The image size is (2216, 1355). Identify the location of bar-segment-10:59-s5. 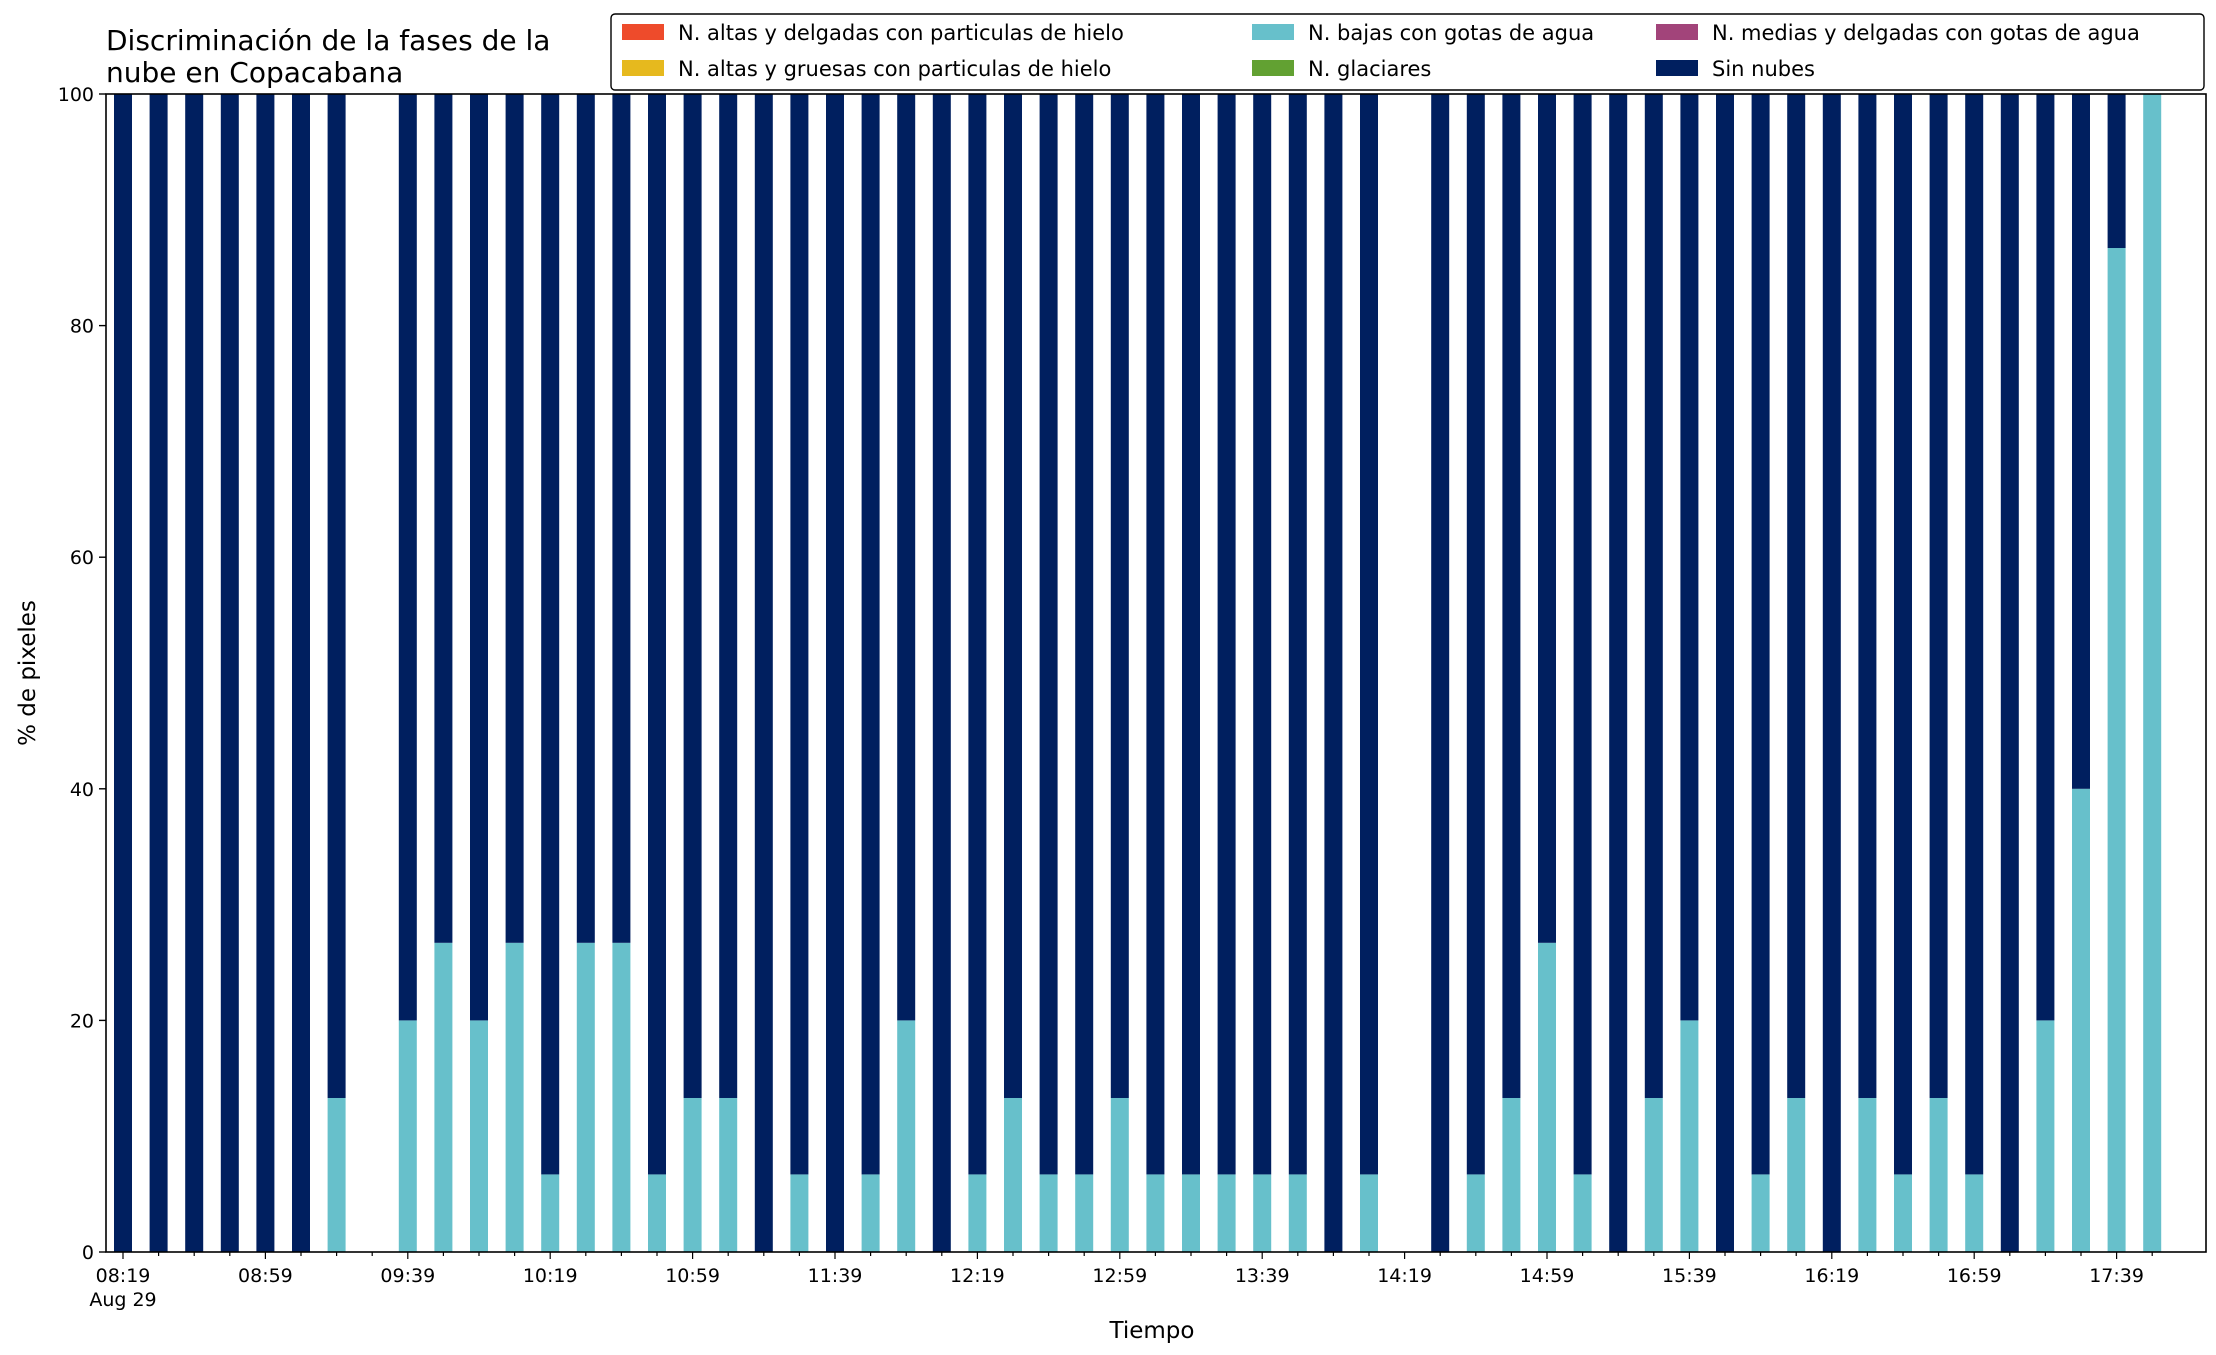
(692, 596).